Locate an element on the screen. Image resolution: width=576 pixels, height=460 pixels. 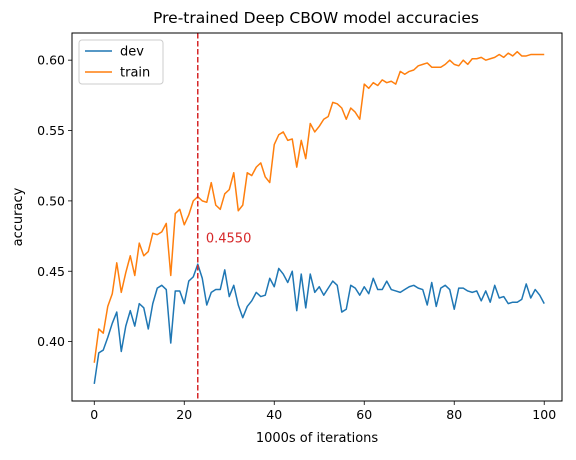
x-tick-label: 100 is located at coordinates (544, 414).